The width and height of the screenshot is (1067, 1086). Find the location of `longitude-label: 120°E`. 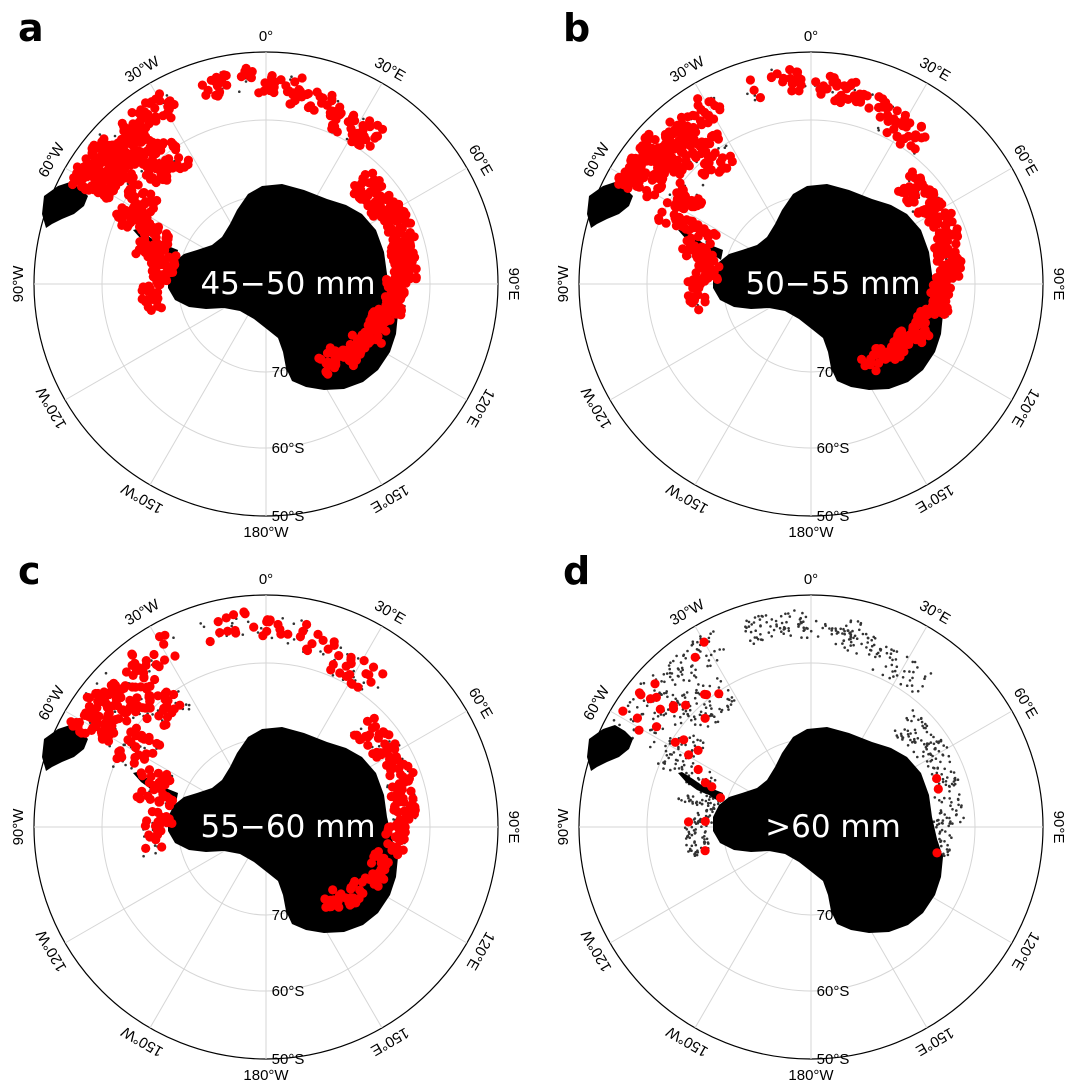

longitude-label: 120°E is located at coordinates (480, 951).